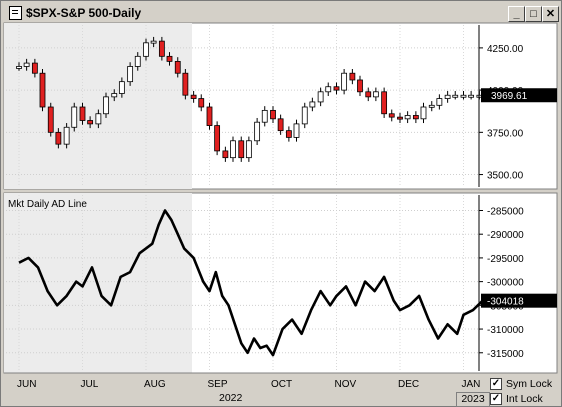 This screenshot has height=407, width=562. Describe the element at coordinates (281, 13) in the screenshot. I see `title-bar: $SPX-S&P 500-Daily _ □ ✕` at that location.